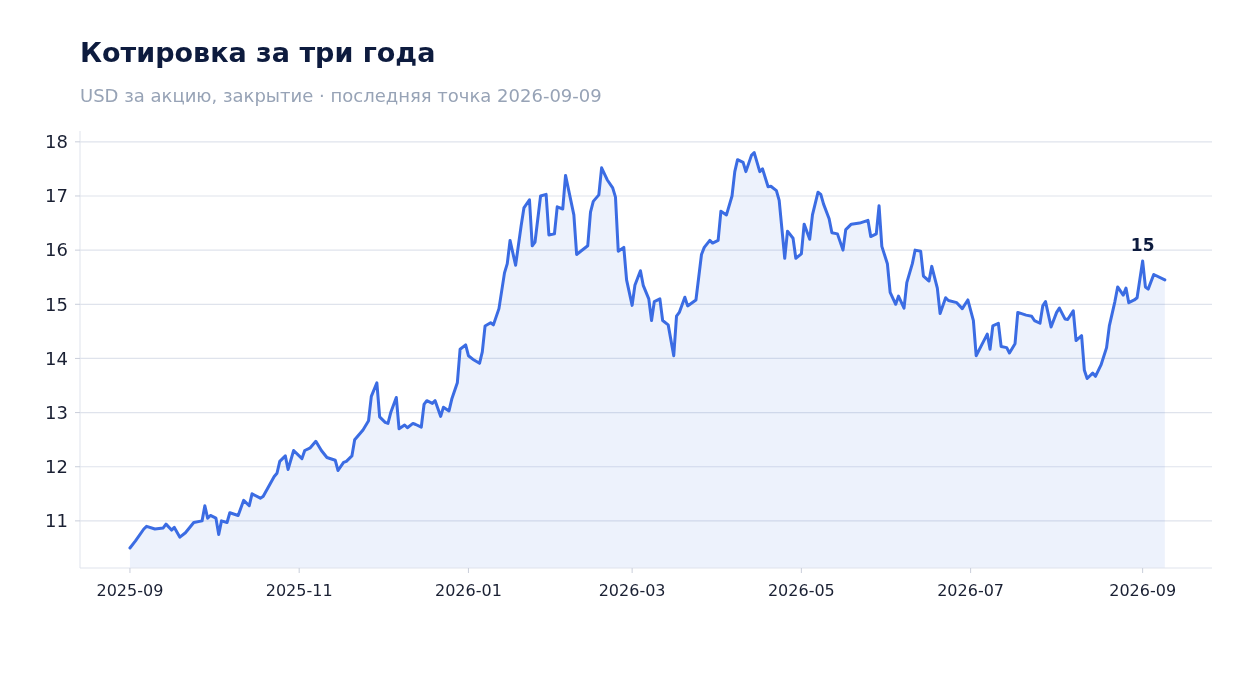 The height and width of the screenshot is (693, 1234). What do you see at coordinates (801, 590) in the screenshot?
I see `x-tick-label: 2026-05` at bounding box center [801, 590].